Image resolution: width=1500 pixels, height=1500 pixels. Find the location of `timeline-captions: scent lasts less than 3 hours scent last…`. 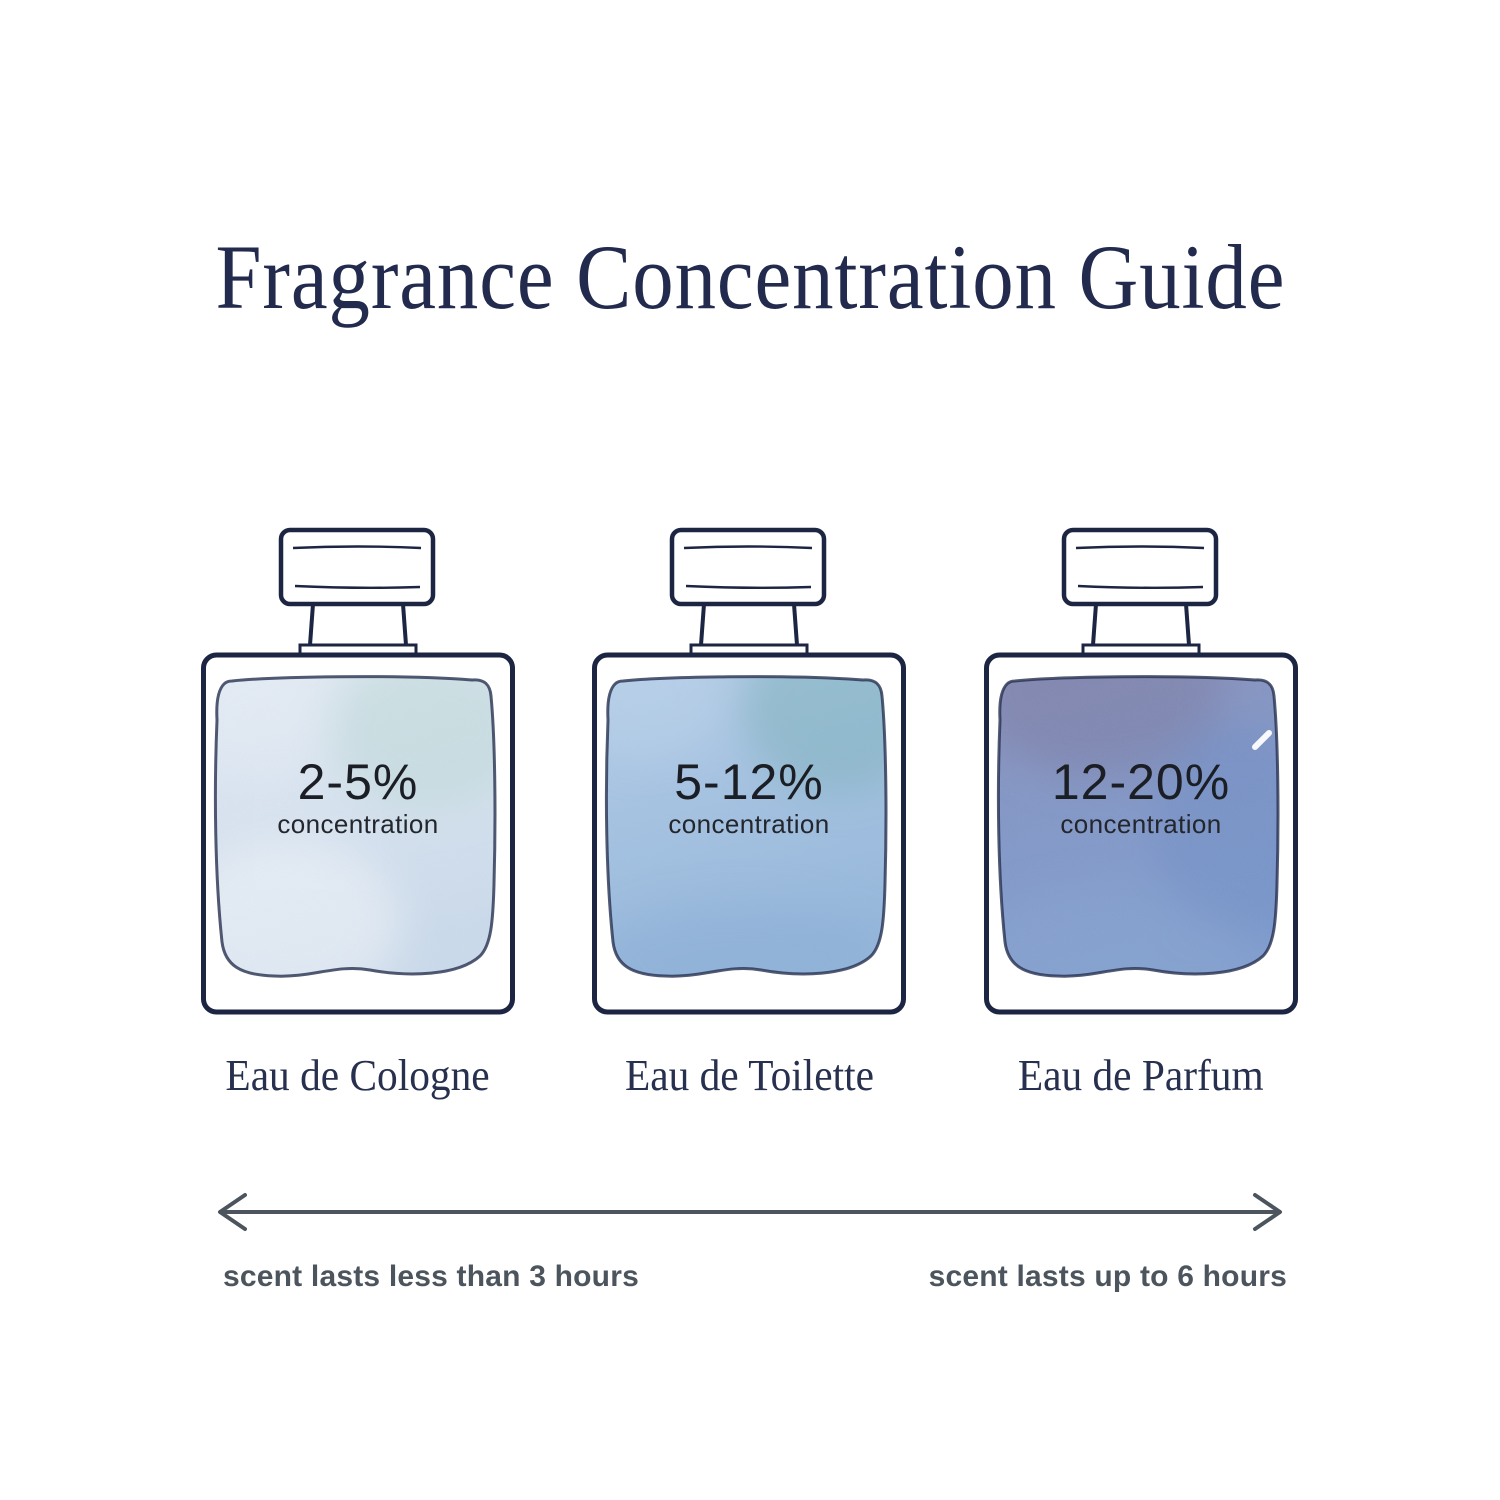

timeline-captions: scent lasts less than 3 hours scent last… is located at coordinates (746, 1277).